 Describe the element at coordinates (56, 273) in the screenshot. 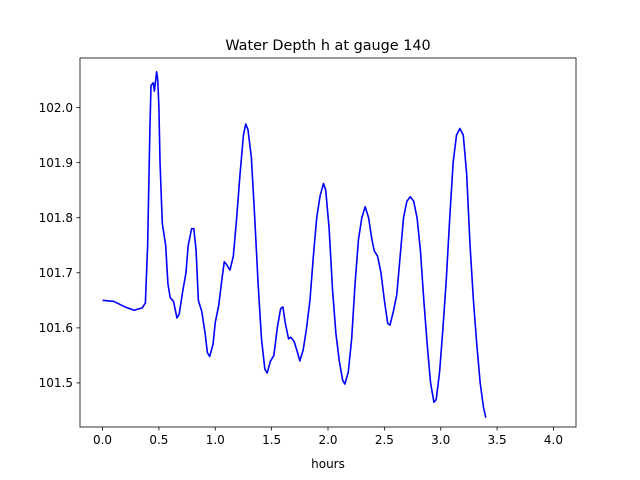

I see `y-tick-label: 101.7` at that location.